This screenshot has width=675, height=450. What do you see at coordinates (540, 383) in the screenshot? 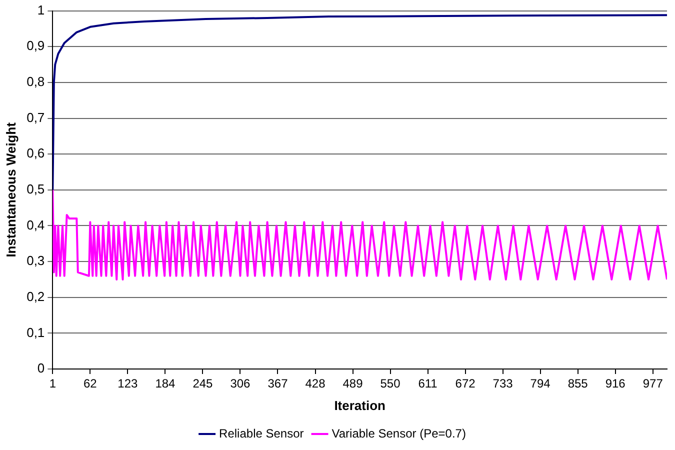
I see `x-tick-label: 794` at bounding box center [540, 383].